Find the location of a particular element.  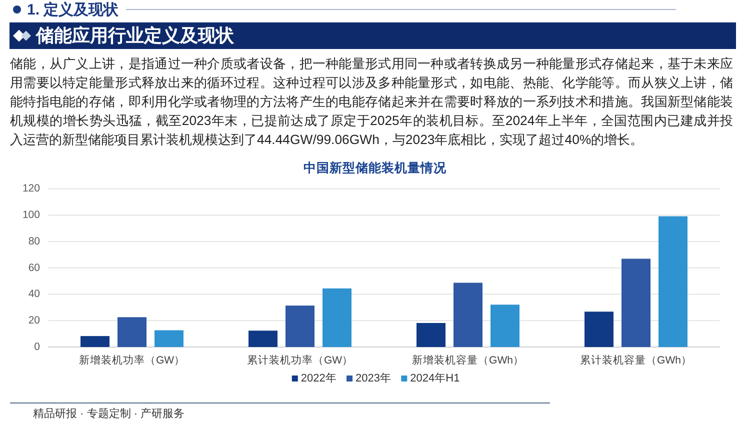

y-tick-label: 20 is located at coordinates (34, 320).